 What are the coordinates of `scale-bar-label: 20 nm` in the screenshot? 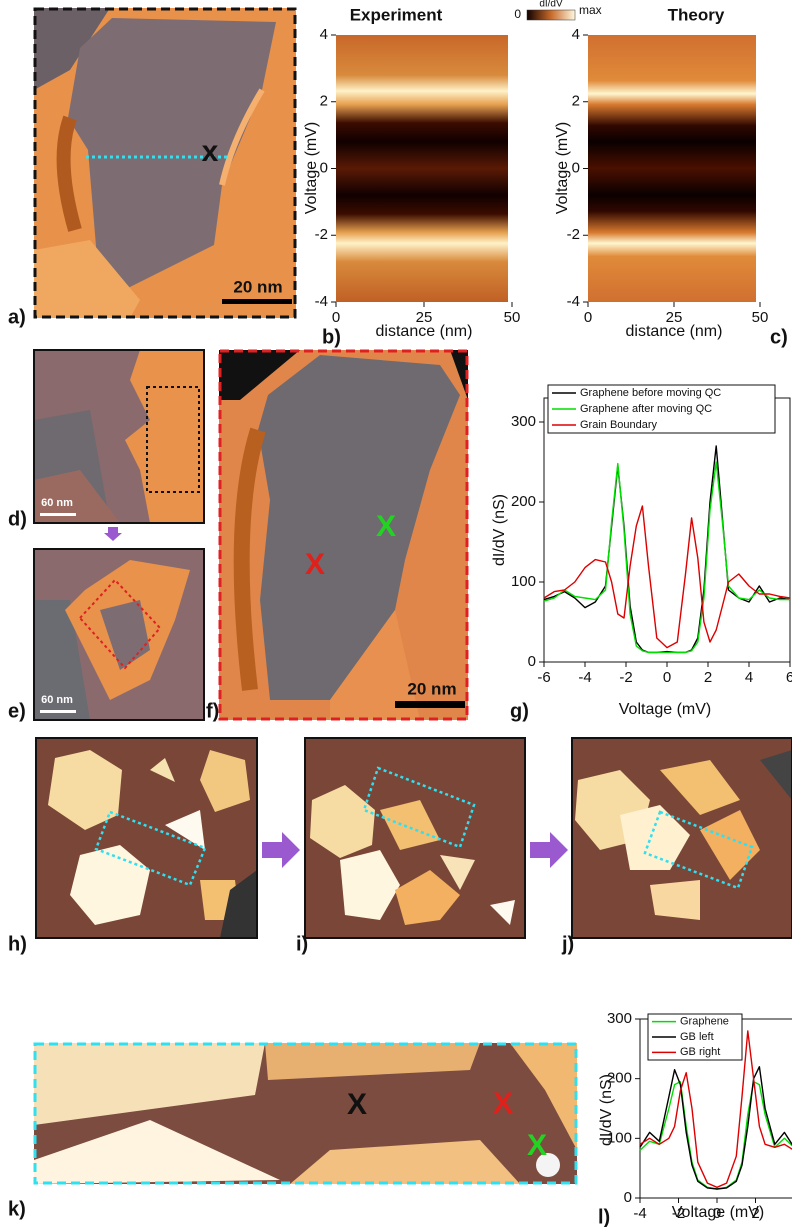 It's located at (431, 688).